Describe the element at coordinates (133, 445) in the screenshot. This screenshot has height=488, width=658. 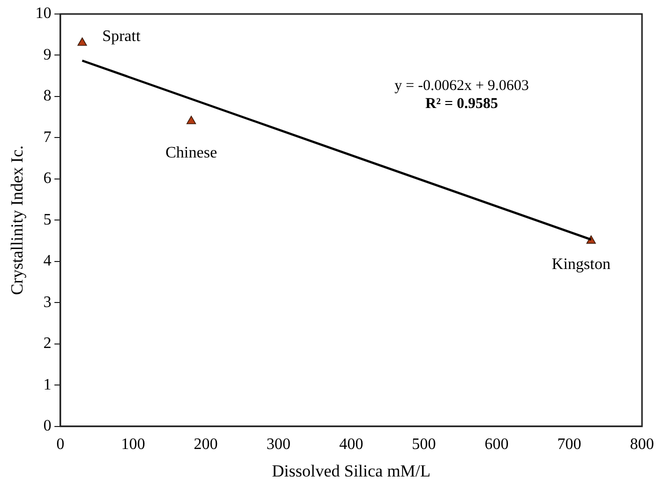
I see `x-tick-label: 100` at that location.